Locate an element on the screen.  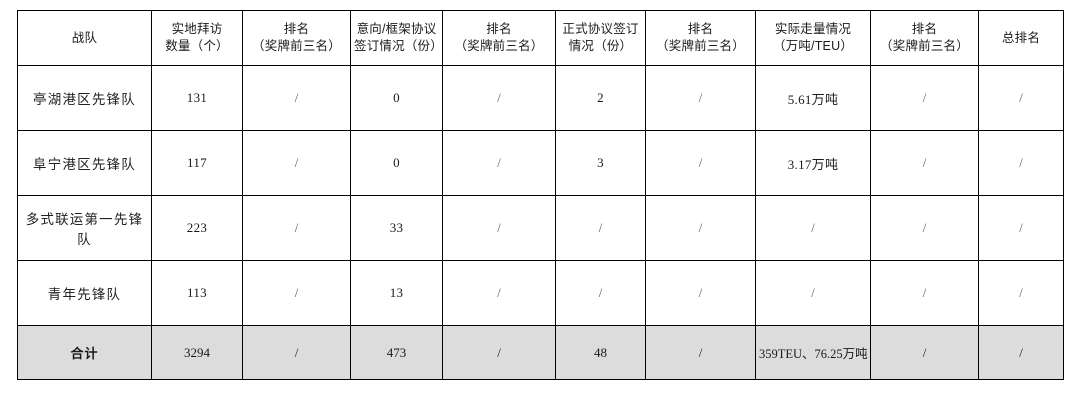
header-line: 情况（份） is located at coordinates (600, 46).